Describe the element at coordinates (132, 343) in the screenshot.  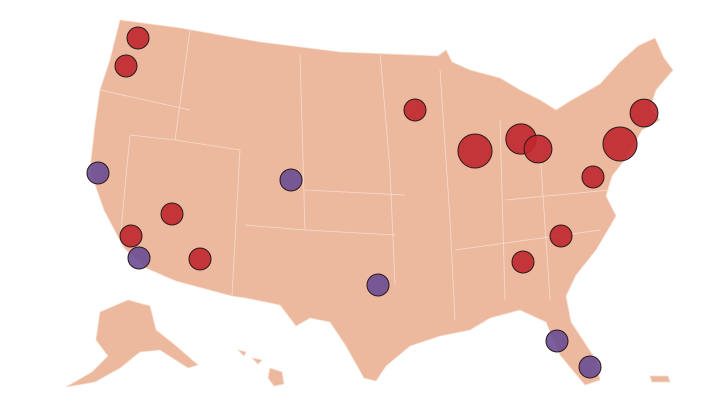
I see `alaska` at that location.